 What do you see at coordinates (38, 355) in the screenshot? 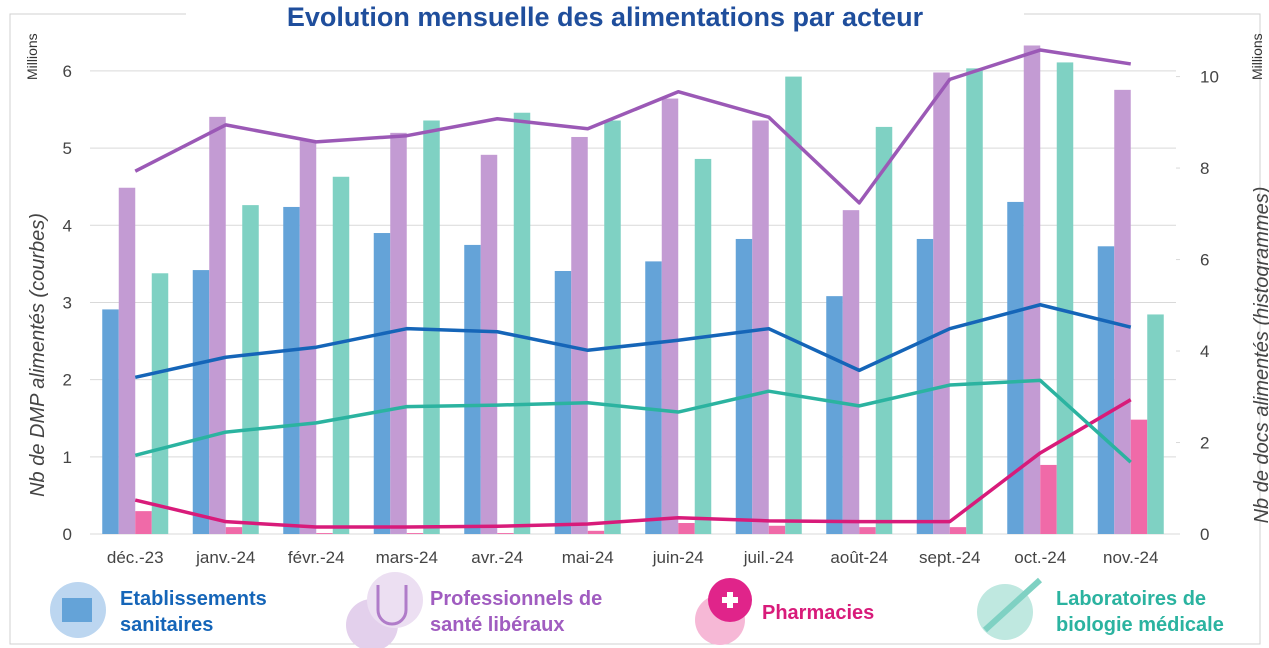
I see `y-axis-label: Nb de DMP alimentés (courbes)` at bounding box center [38, 355].